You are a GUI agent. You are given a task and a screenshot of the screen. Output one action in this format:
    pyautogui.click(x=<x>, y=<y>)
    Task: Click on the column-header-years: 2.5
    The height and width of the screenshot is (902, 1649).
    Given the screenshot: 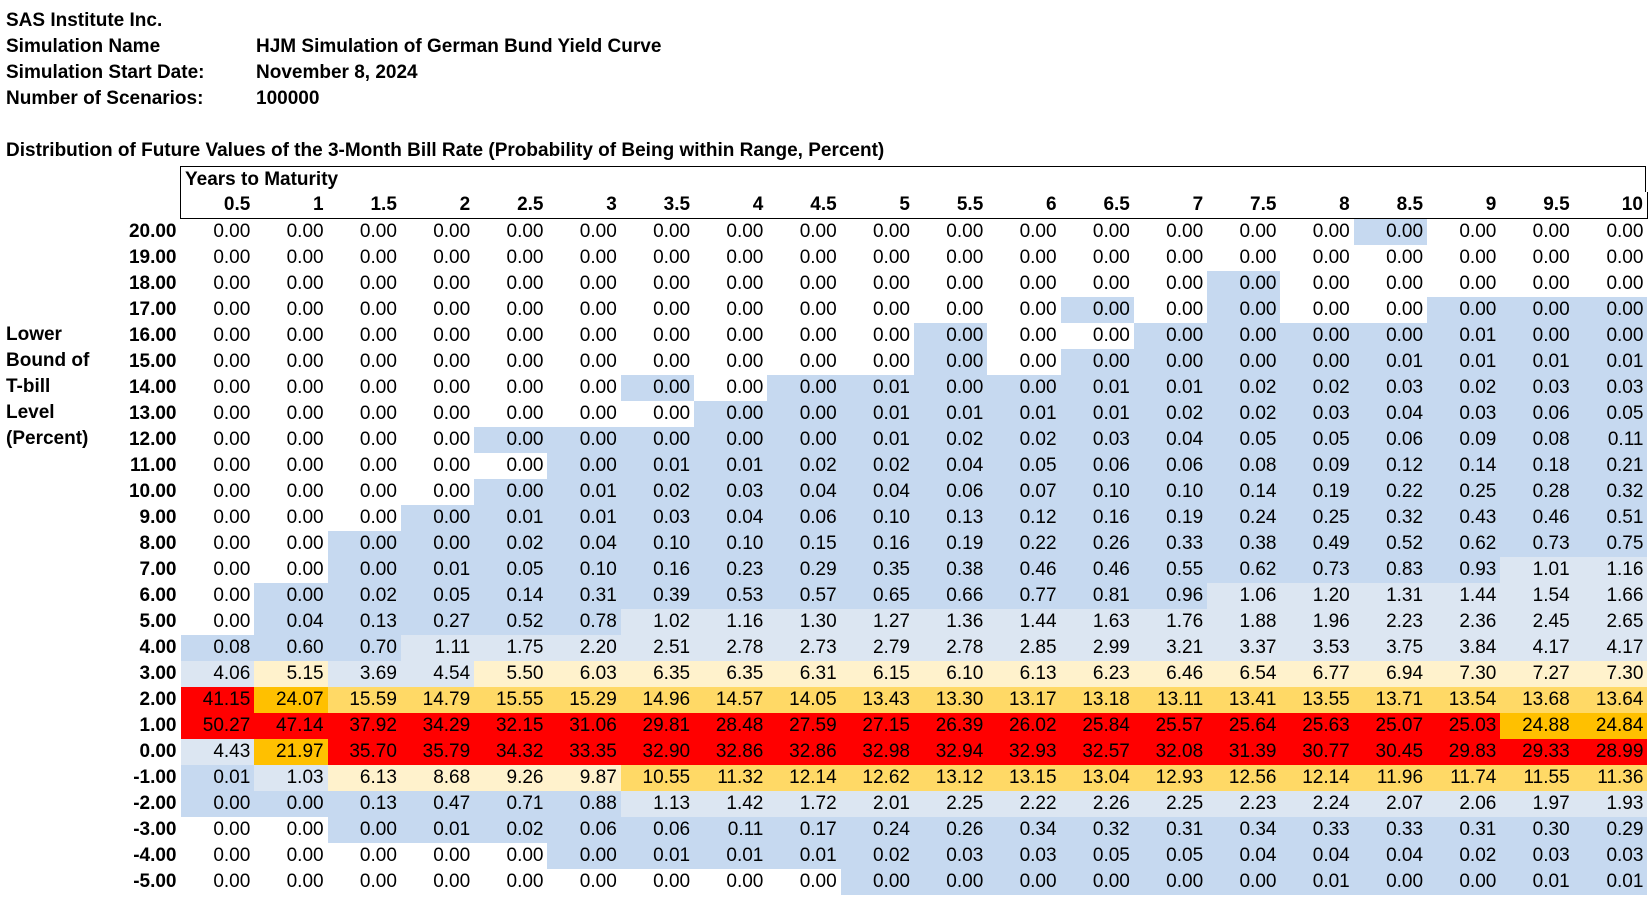 What is the action you would take?
    pyautogui.click(x=511, y=205)
    